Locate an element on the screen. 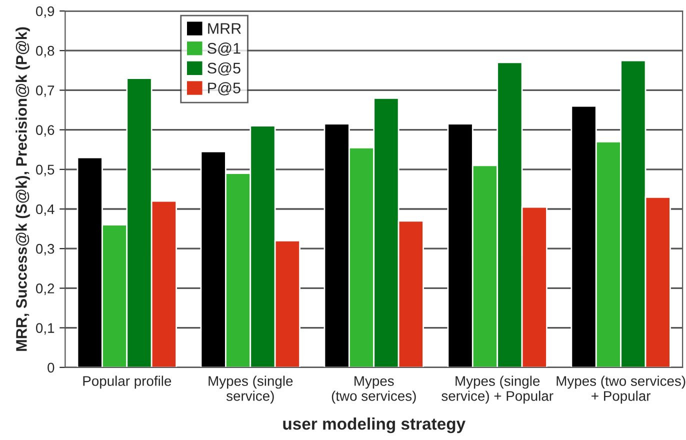  y-tick-label: 0 is located at coordinates (51, 367).